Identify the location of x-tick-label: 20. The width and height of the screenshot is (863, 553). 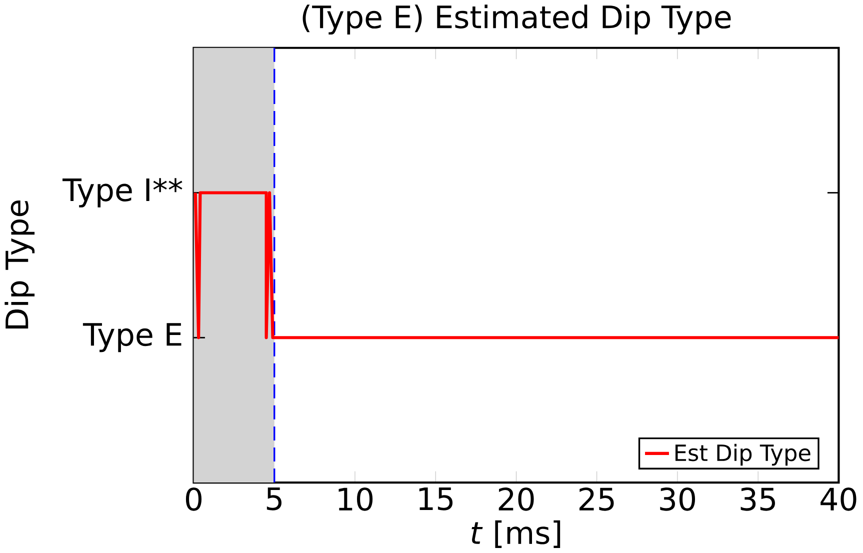
(516, 499).